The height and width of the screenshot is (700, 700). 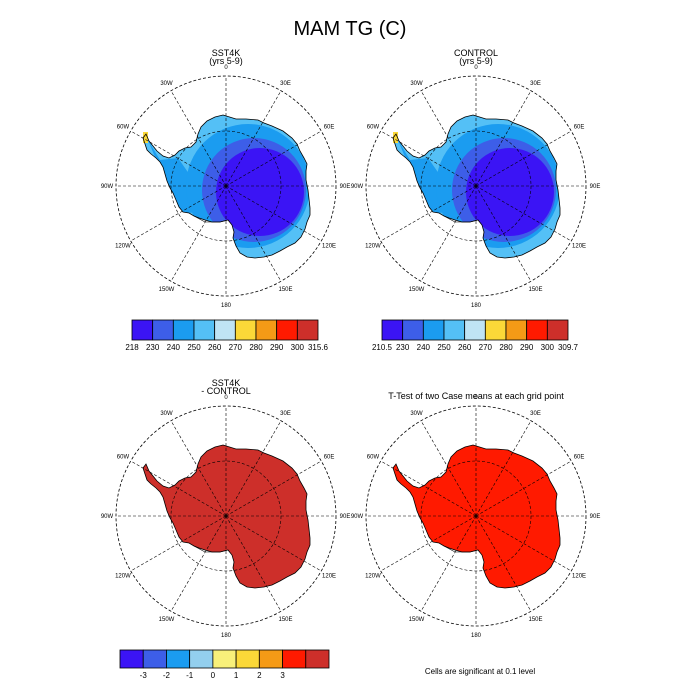 What do you see at coordinates (476, 53) in the screenshot?
I see `panel-title-line1: CONTROL` at bounding box center [476, 53].